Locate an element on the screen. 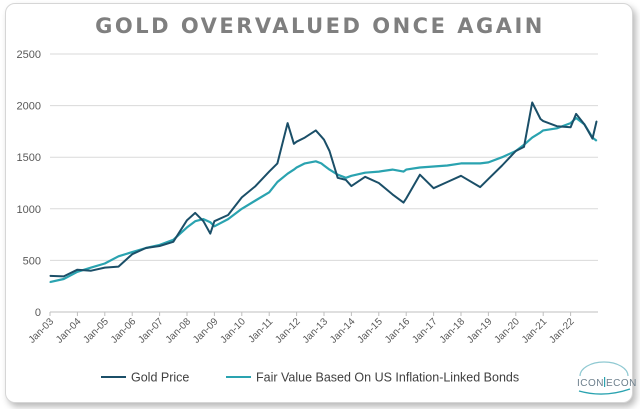 This screenshot has width=640, height=409. x-tick-label: Jan-21 is located at coordinates (535, 331).